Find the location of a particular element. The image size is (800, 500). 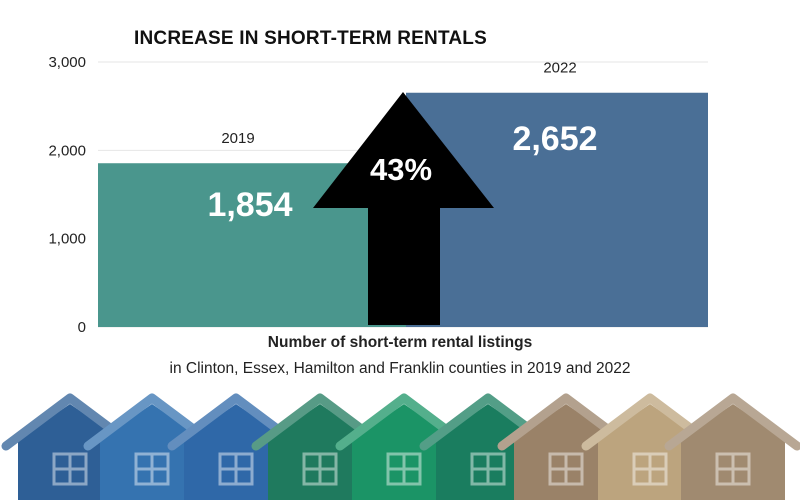

y-tick-label: 2,000 is located at coordinates (67, 150).